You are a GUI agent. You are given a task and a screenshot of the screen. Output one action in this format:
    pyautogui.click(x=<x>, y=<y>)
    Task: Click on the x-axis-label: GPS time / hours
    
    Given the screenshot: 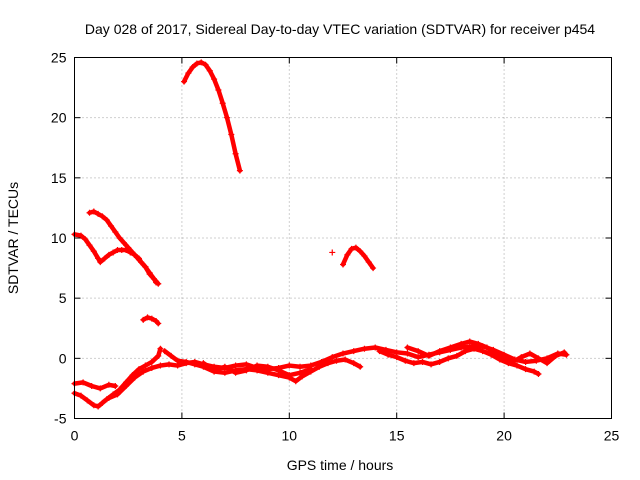 What is the action you would take?
    pyautogui.click(x=340, y=465)
    